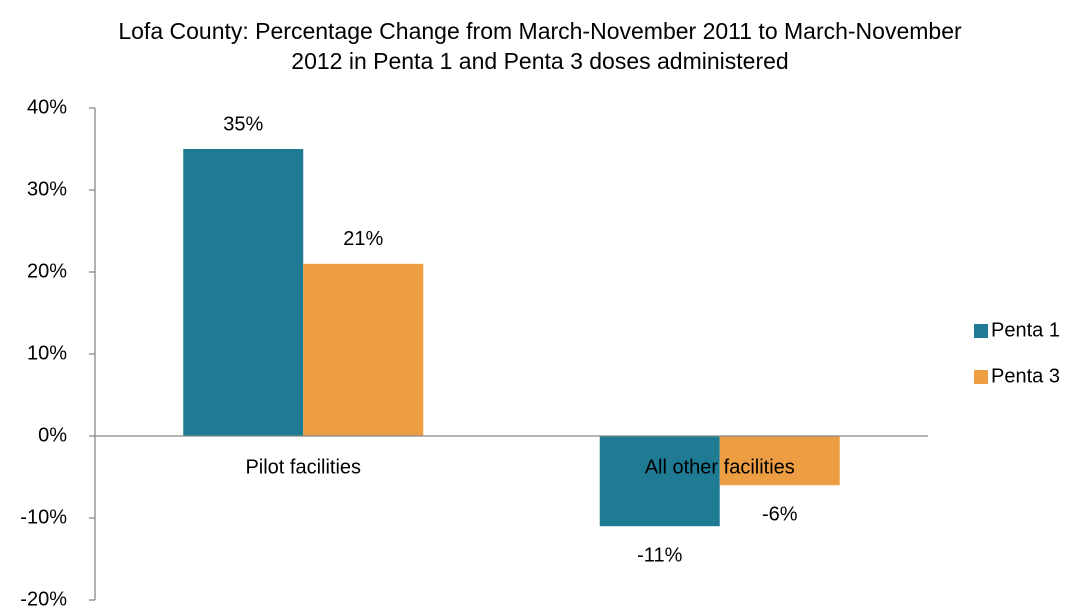 Image resolution: width=1080 pixels, height=609 pixels. Describe the element at coordinates (1025, 376) in the screenshot. I see `legend-label: Penta 3` at that location.